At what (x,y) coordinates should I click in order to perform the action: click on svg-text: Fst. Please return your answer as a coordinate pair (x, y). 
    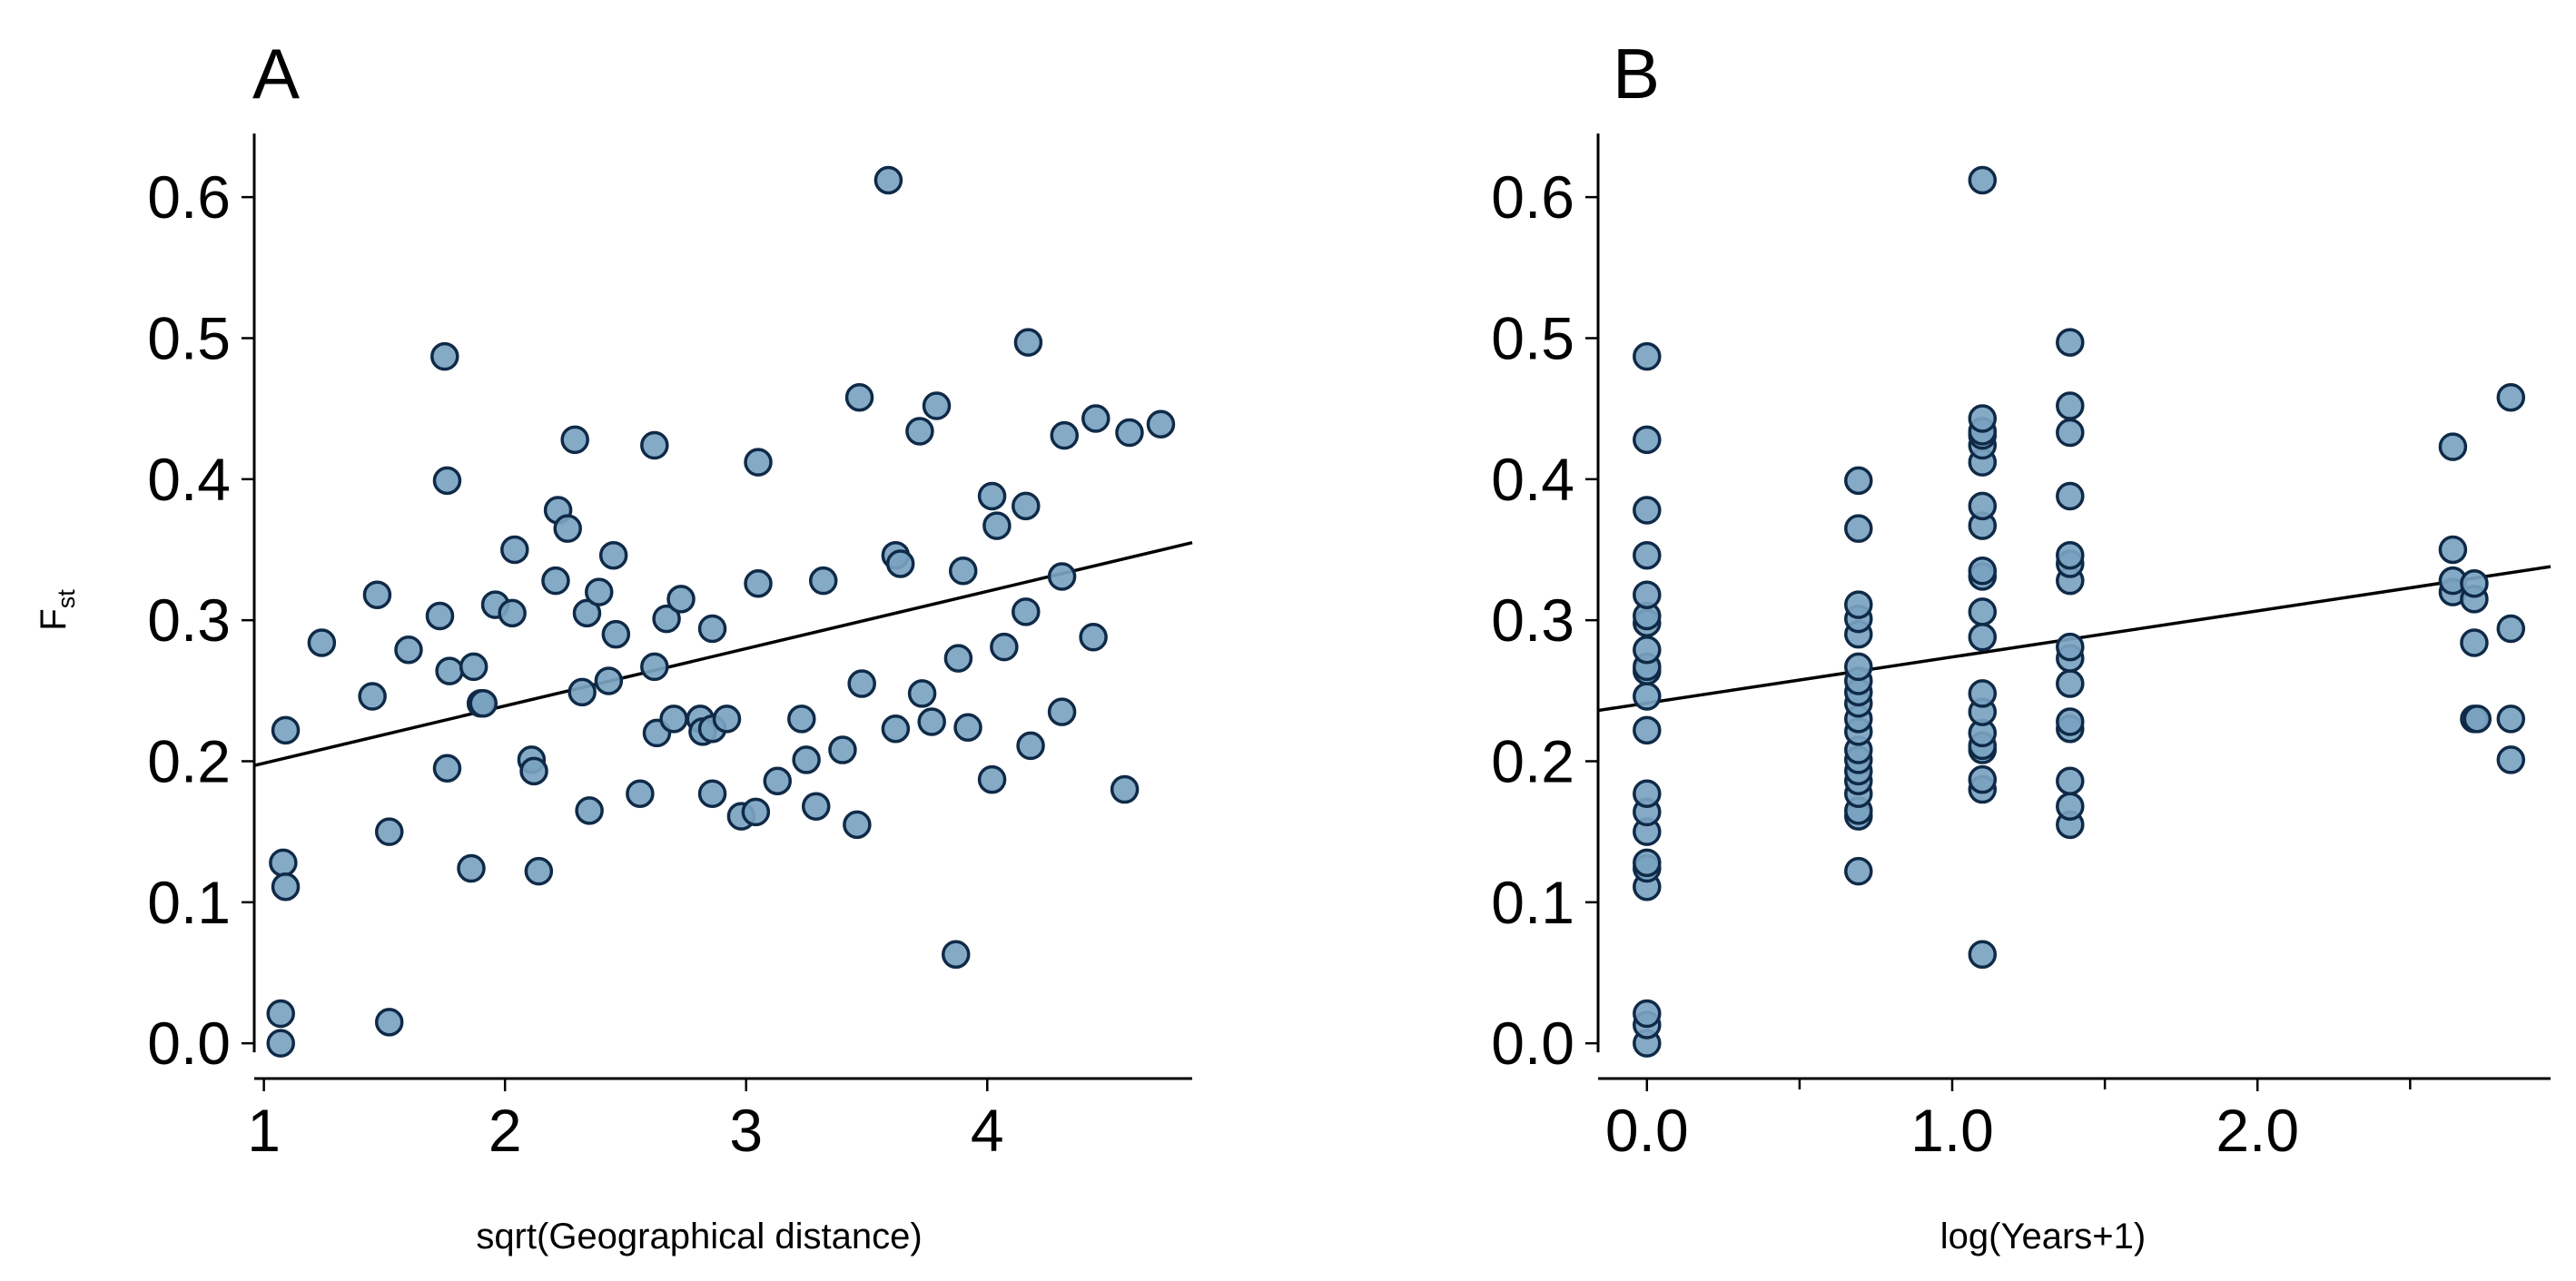
    Looking at the image, I should click on (57, 610).